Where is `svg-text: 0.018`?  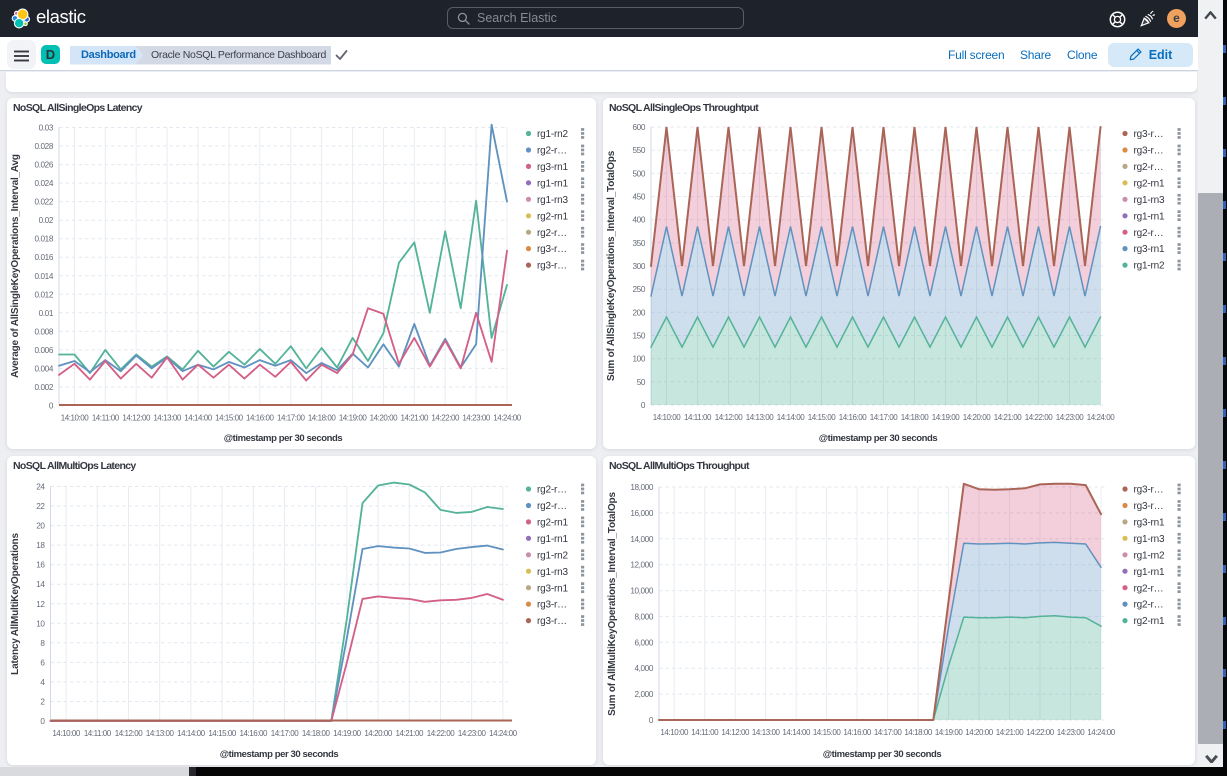 svg-text: 0.018 is located at coordinates (44, 239).